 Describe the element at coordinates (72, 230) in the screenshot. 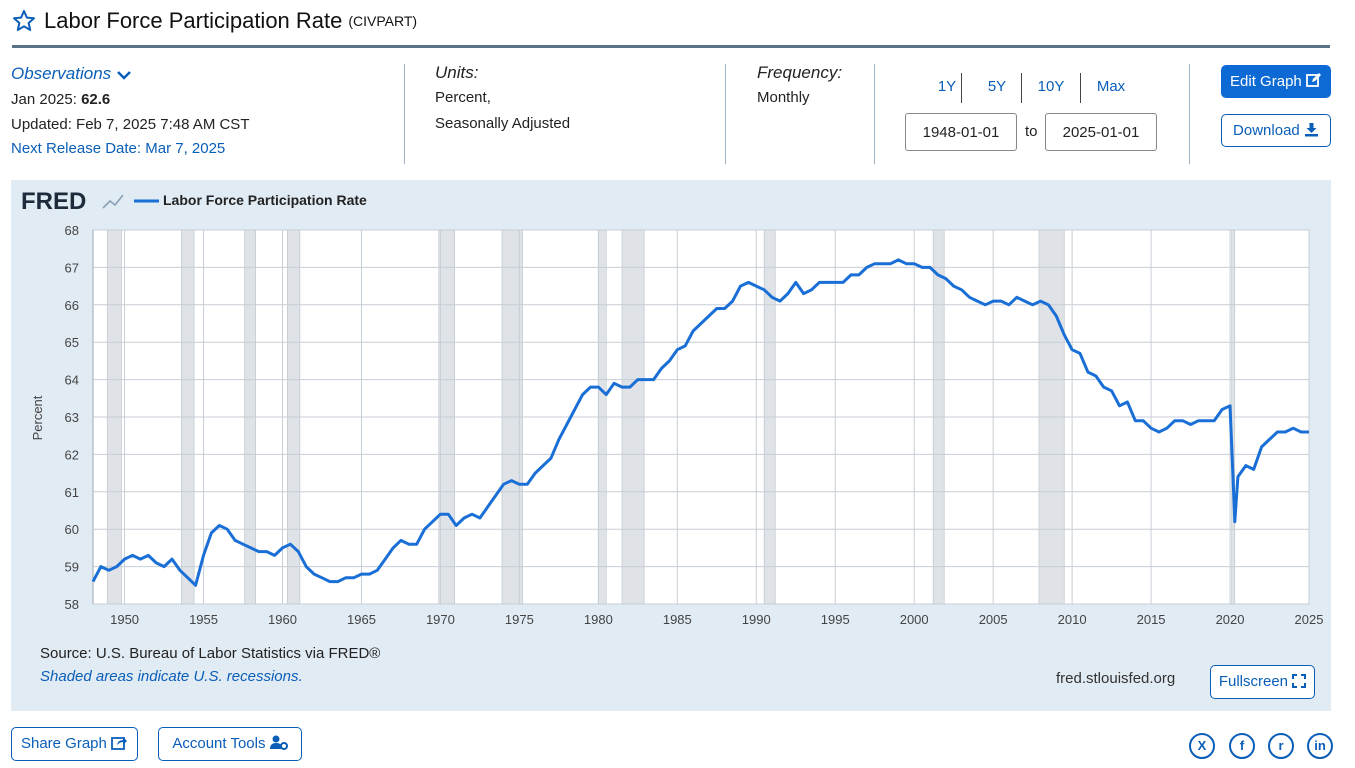

I see `y-tick-label: 68` at that location.